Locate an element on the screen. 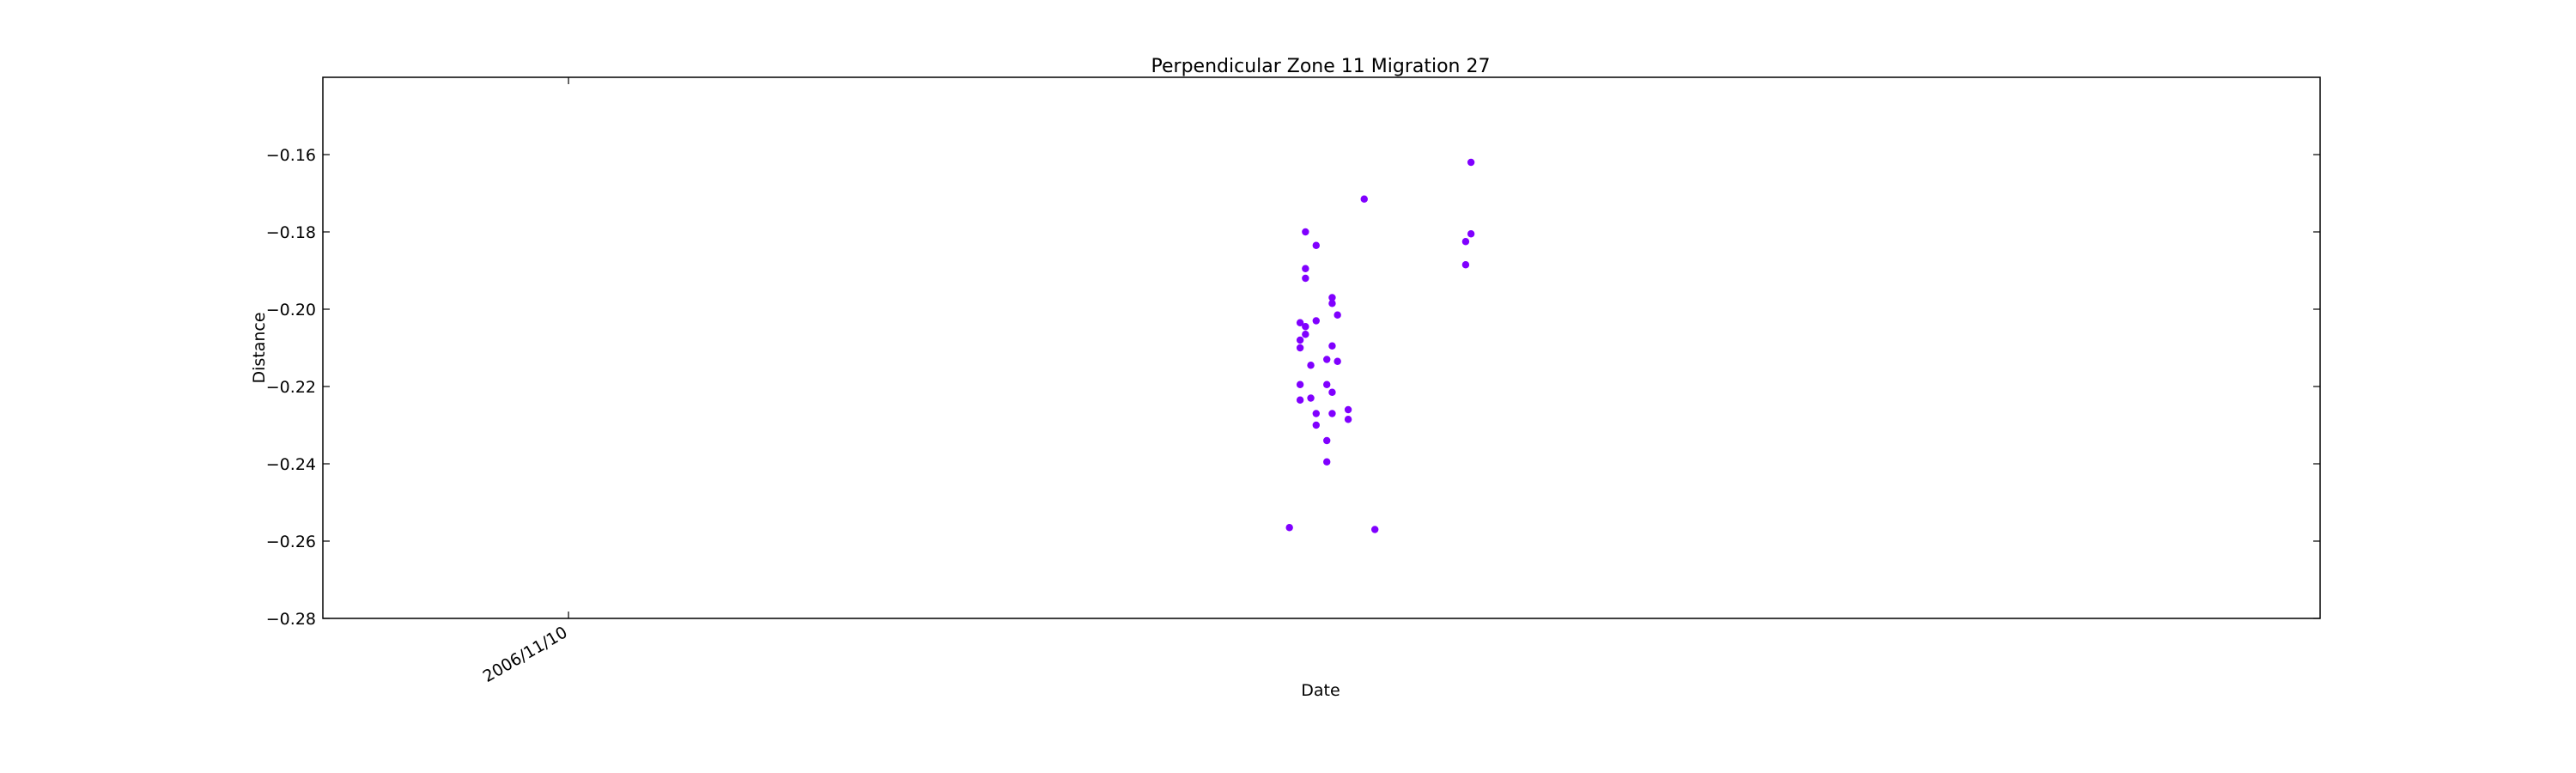 The height and width of the screenshot is (773, 2576). x-axis-title: Date is located at coordinates (1320, 690).